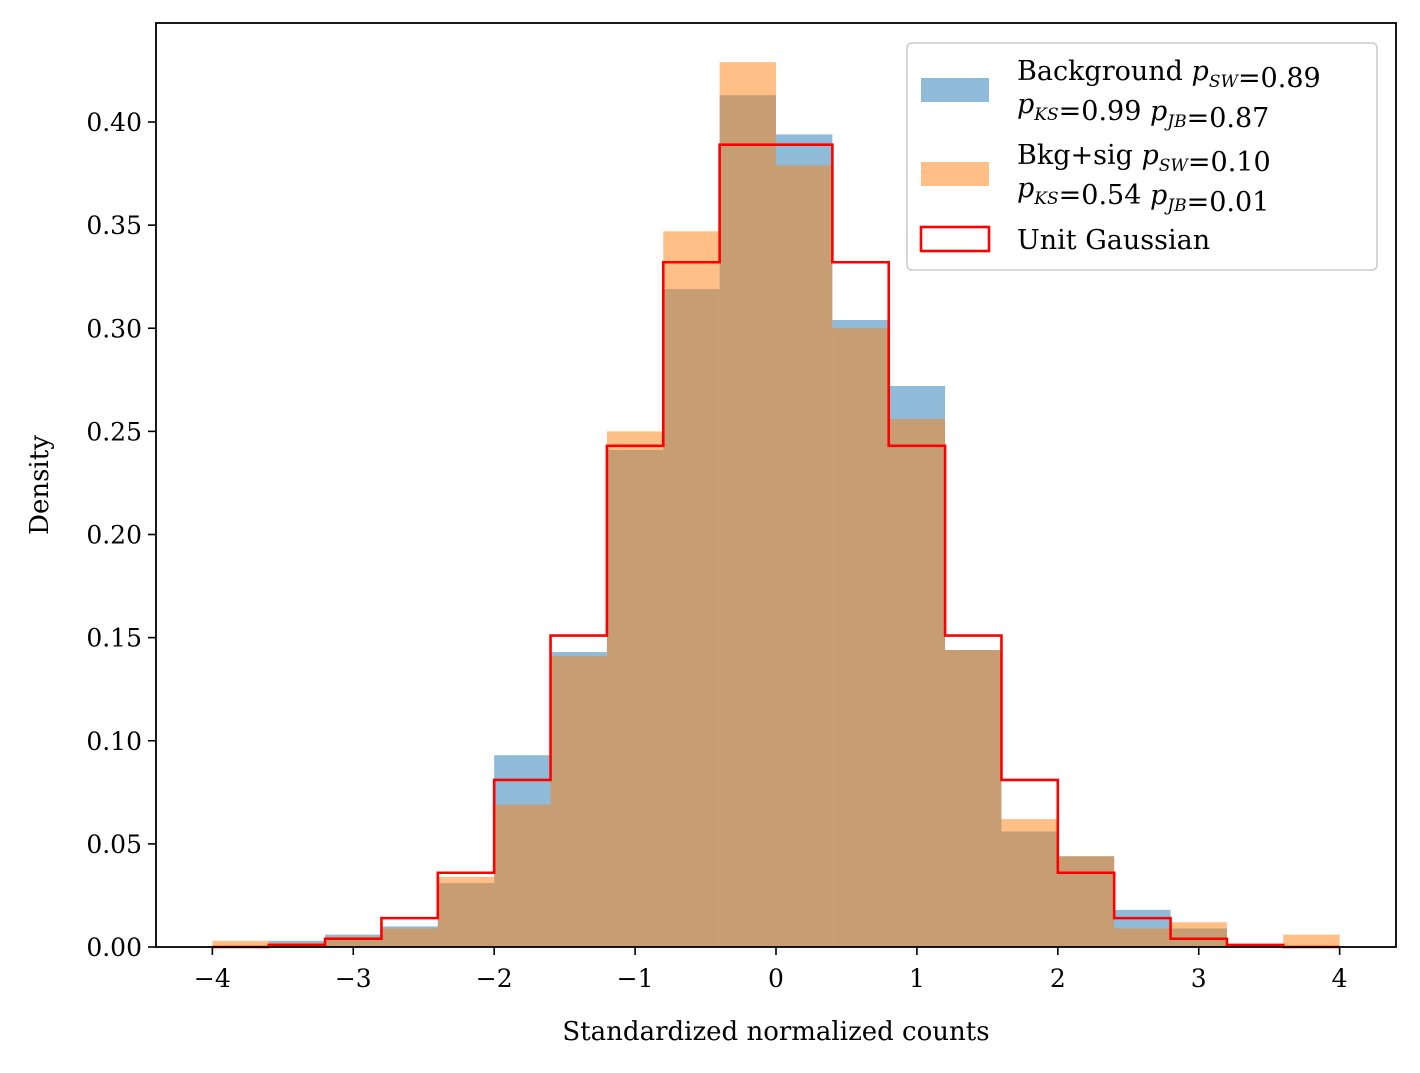  I want to click on legend-label-bkg-sig-line1: Bkg+sig pSW=0.10, so click(1144, 159).